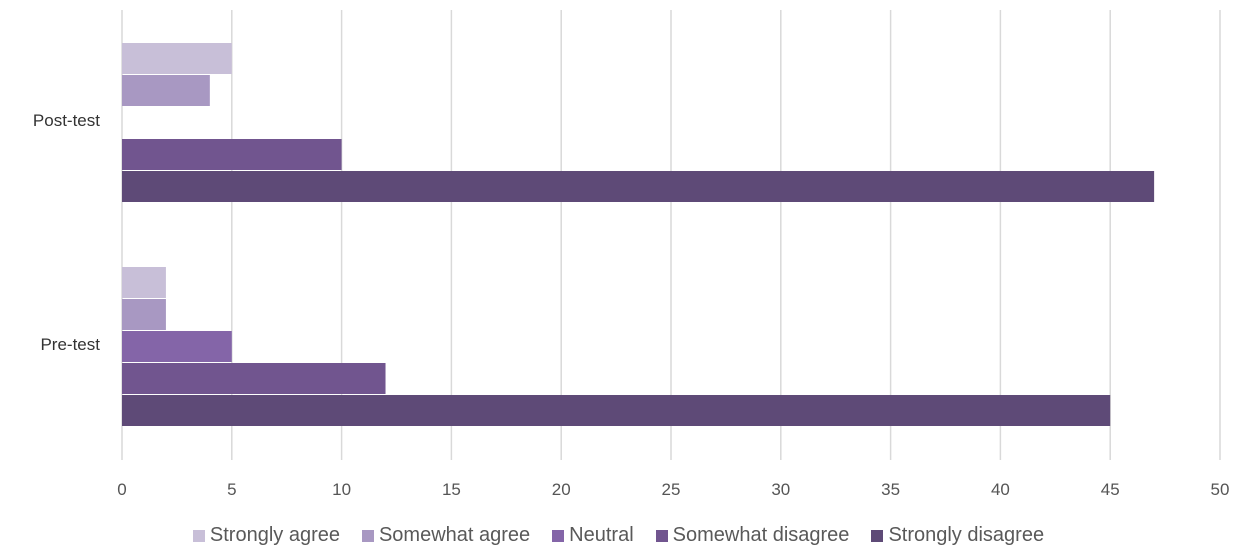 This screenshot has width=1237, height=553. I want to click on bar-post-test-strongly-disagree, so click(638, 186).